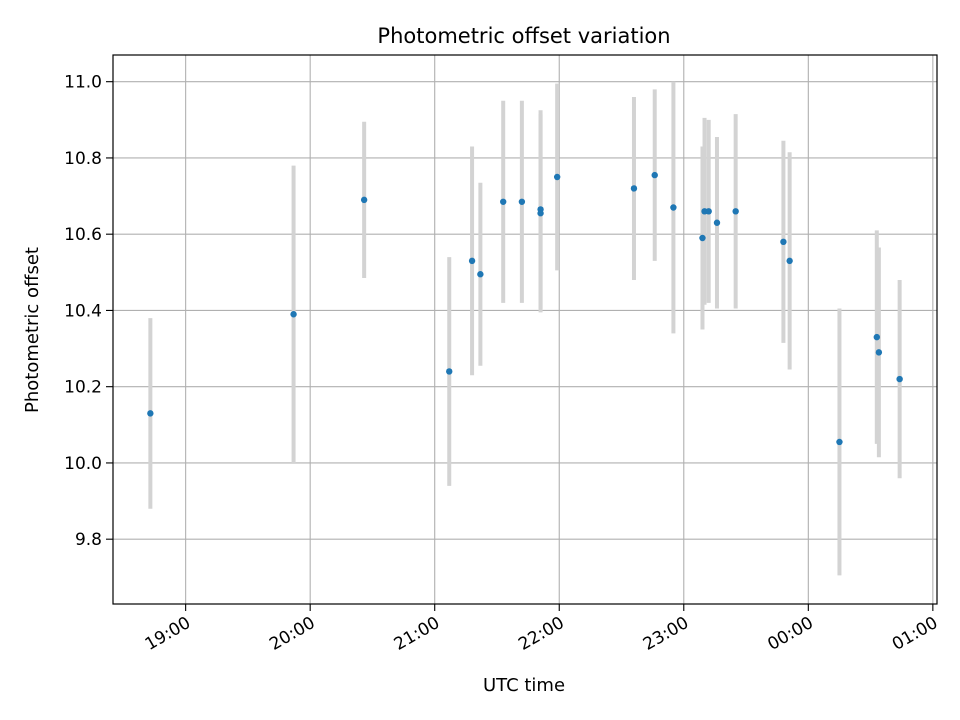 The width and height of the screenshot is (960, 720). I want to click on y-tick-label: 10.6, so click(83, 235).